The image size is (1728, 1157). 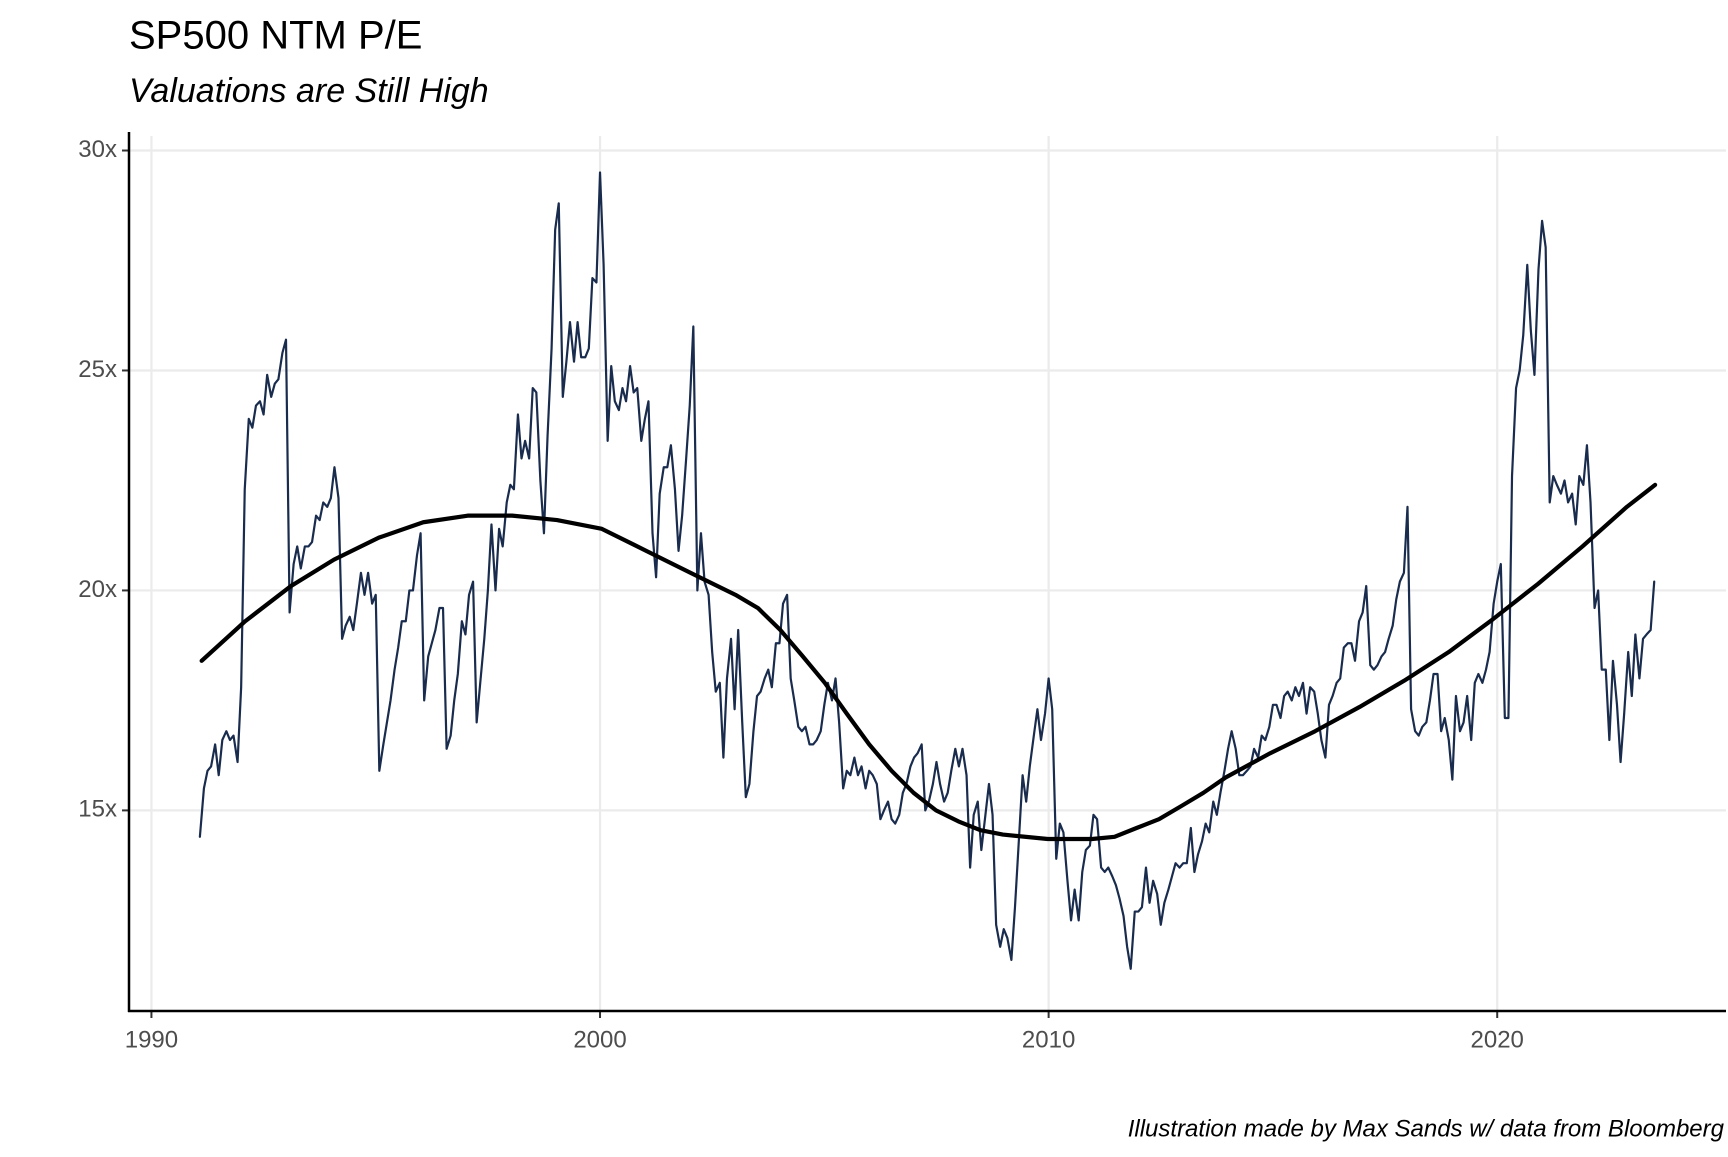 I want to click on x-tick-label: 2000, so click(x=599, y=1039).